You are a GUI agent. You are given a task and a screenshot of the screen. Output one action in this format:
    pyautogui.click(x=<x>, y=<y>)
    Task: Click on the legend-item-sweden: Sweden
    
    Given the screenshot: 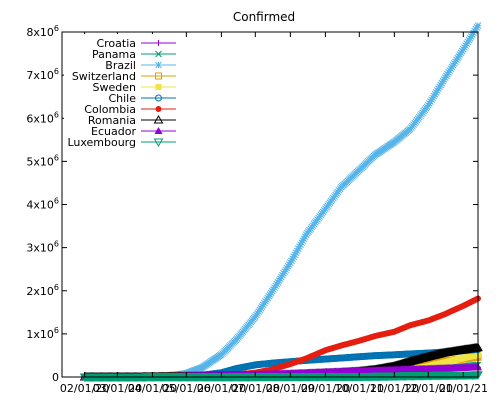 What is the action you would take?
    pyautogui.click(x=134, y=87)
    